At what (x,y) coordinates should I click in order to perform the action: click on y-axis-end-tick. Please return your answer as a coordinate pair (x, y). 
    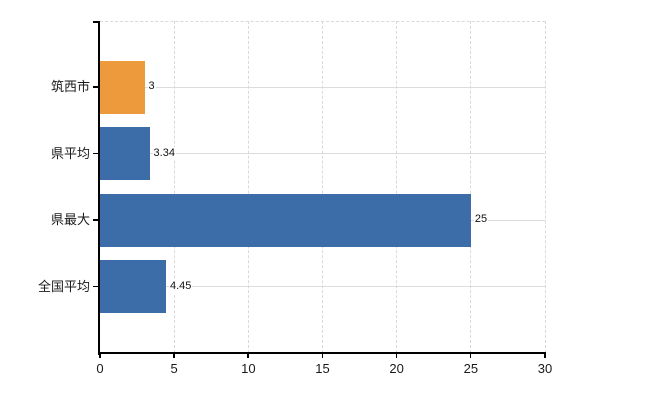
    Looking at the image, I should click on (95, 22).